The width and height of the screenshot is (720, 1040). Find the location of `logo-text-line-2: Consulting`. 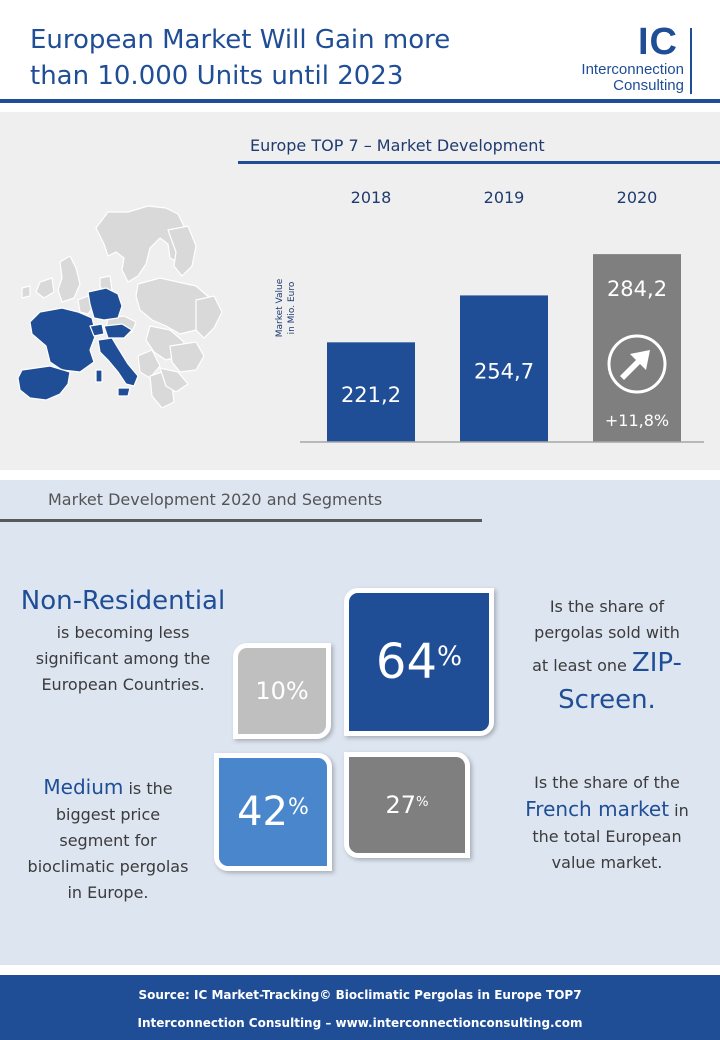

logo-text-line-2: Consulting is located at coordinates (648, 85).